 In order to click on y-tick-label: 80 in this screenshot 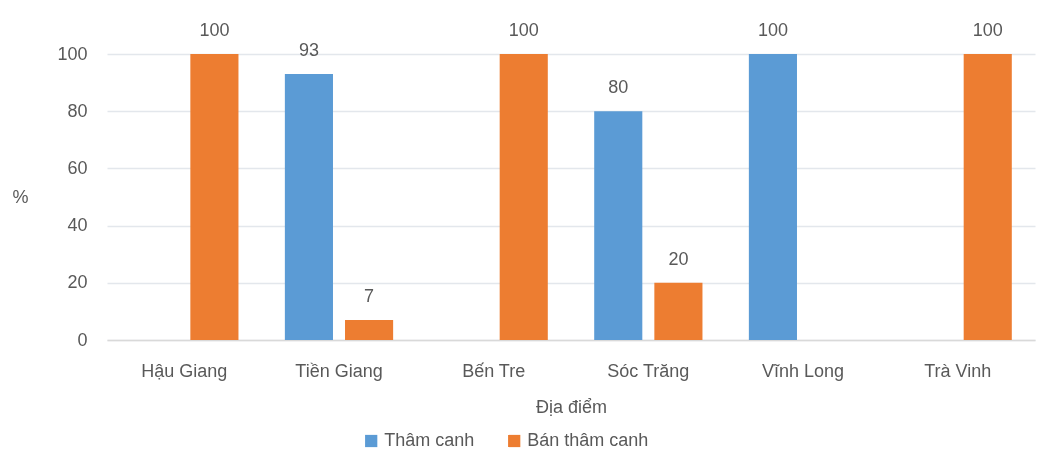, I will do `click(77, 110)`.